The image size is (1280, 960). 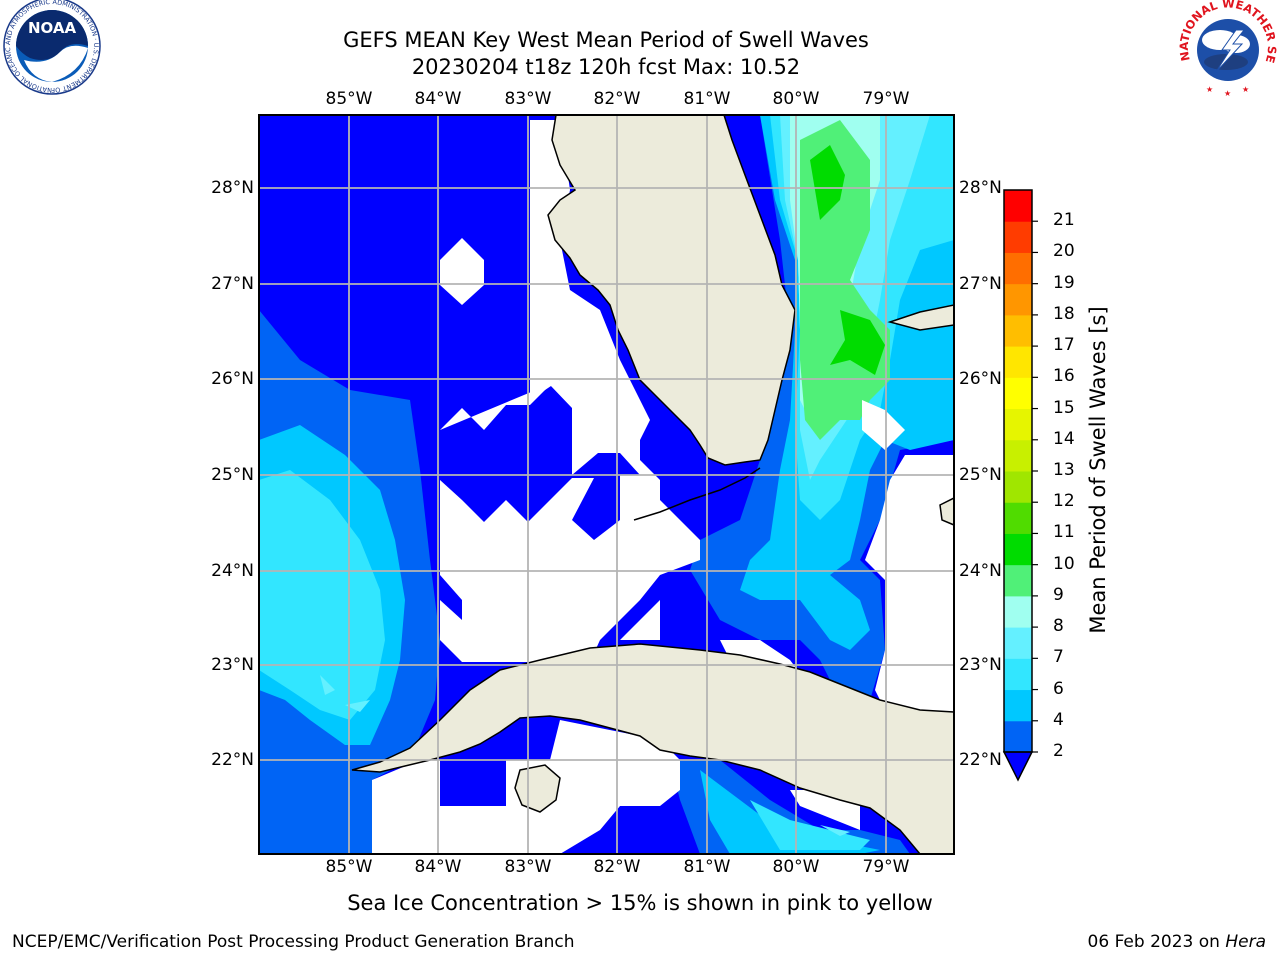 I want to click on lat-label-left: 26°N, so click(x=232, y=379).